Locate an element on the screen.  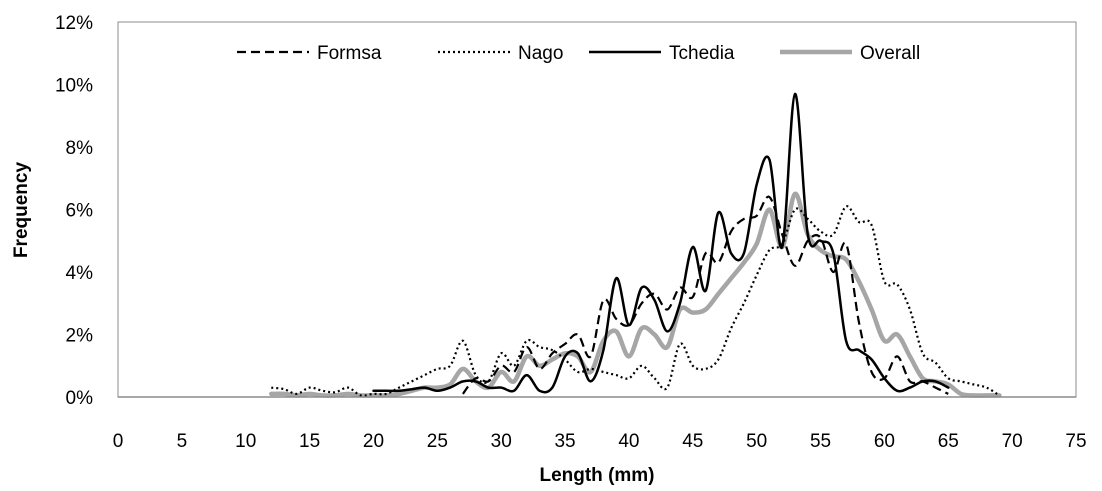
x-tick-label: 65 is located at coordinates (948, 441).